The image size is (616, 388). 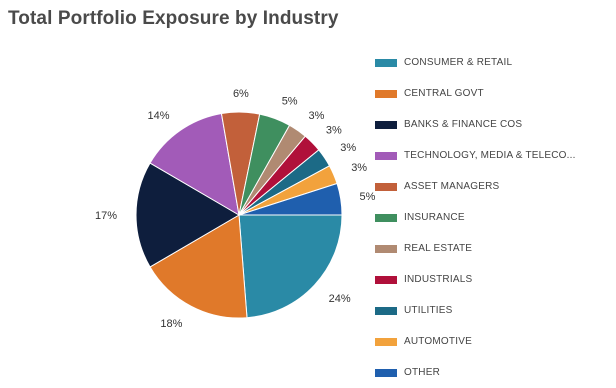 I want to click on legend-item: OTHER, so click(x=475, y=372).